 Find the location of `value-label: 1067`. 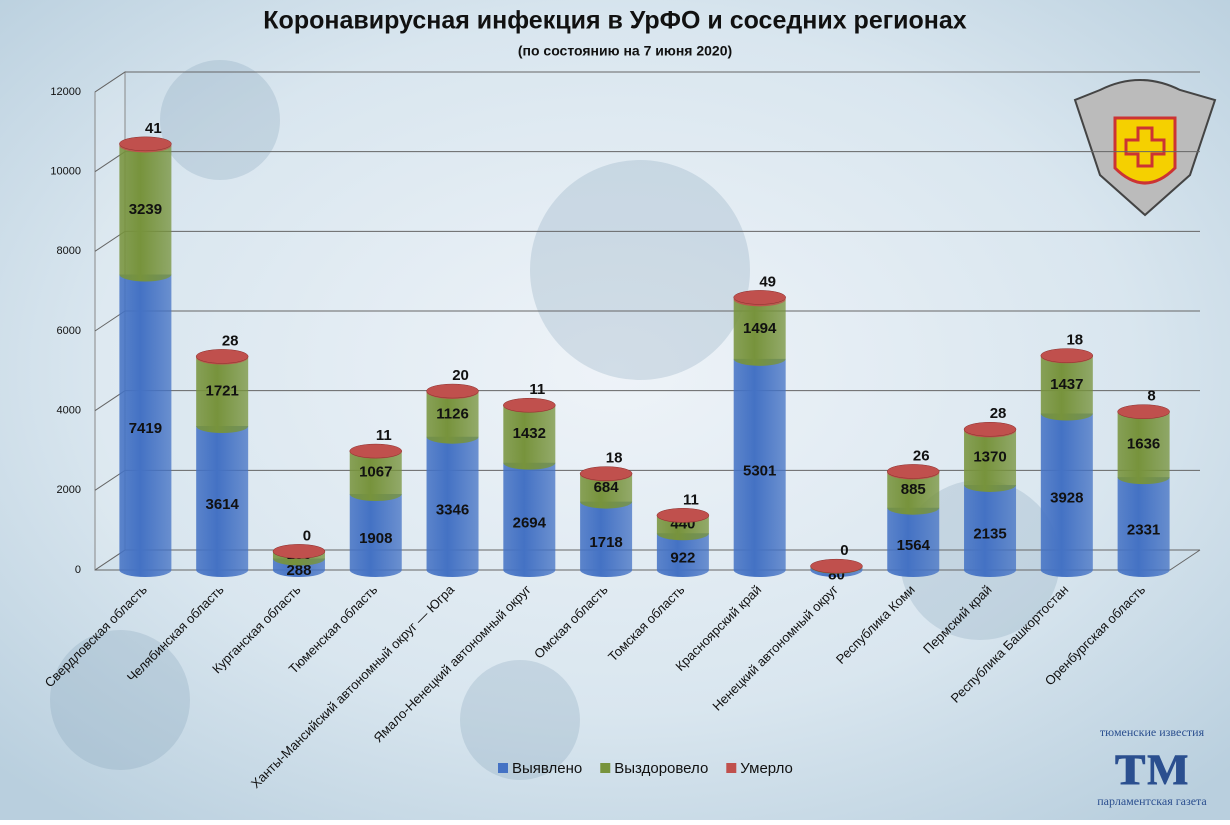

value-label: 1067 is located at coordinates (375, 472).